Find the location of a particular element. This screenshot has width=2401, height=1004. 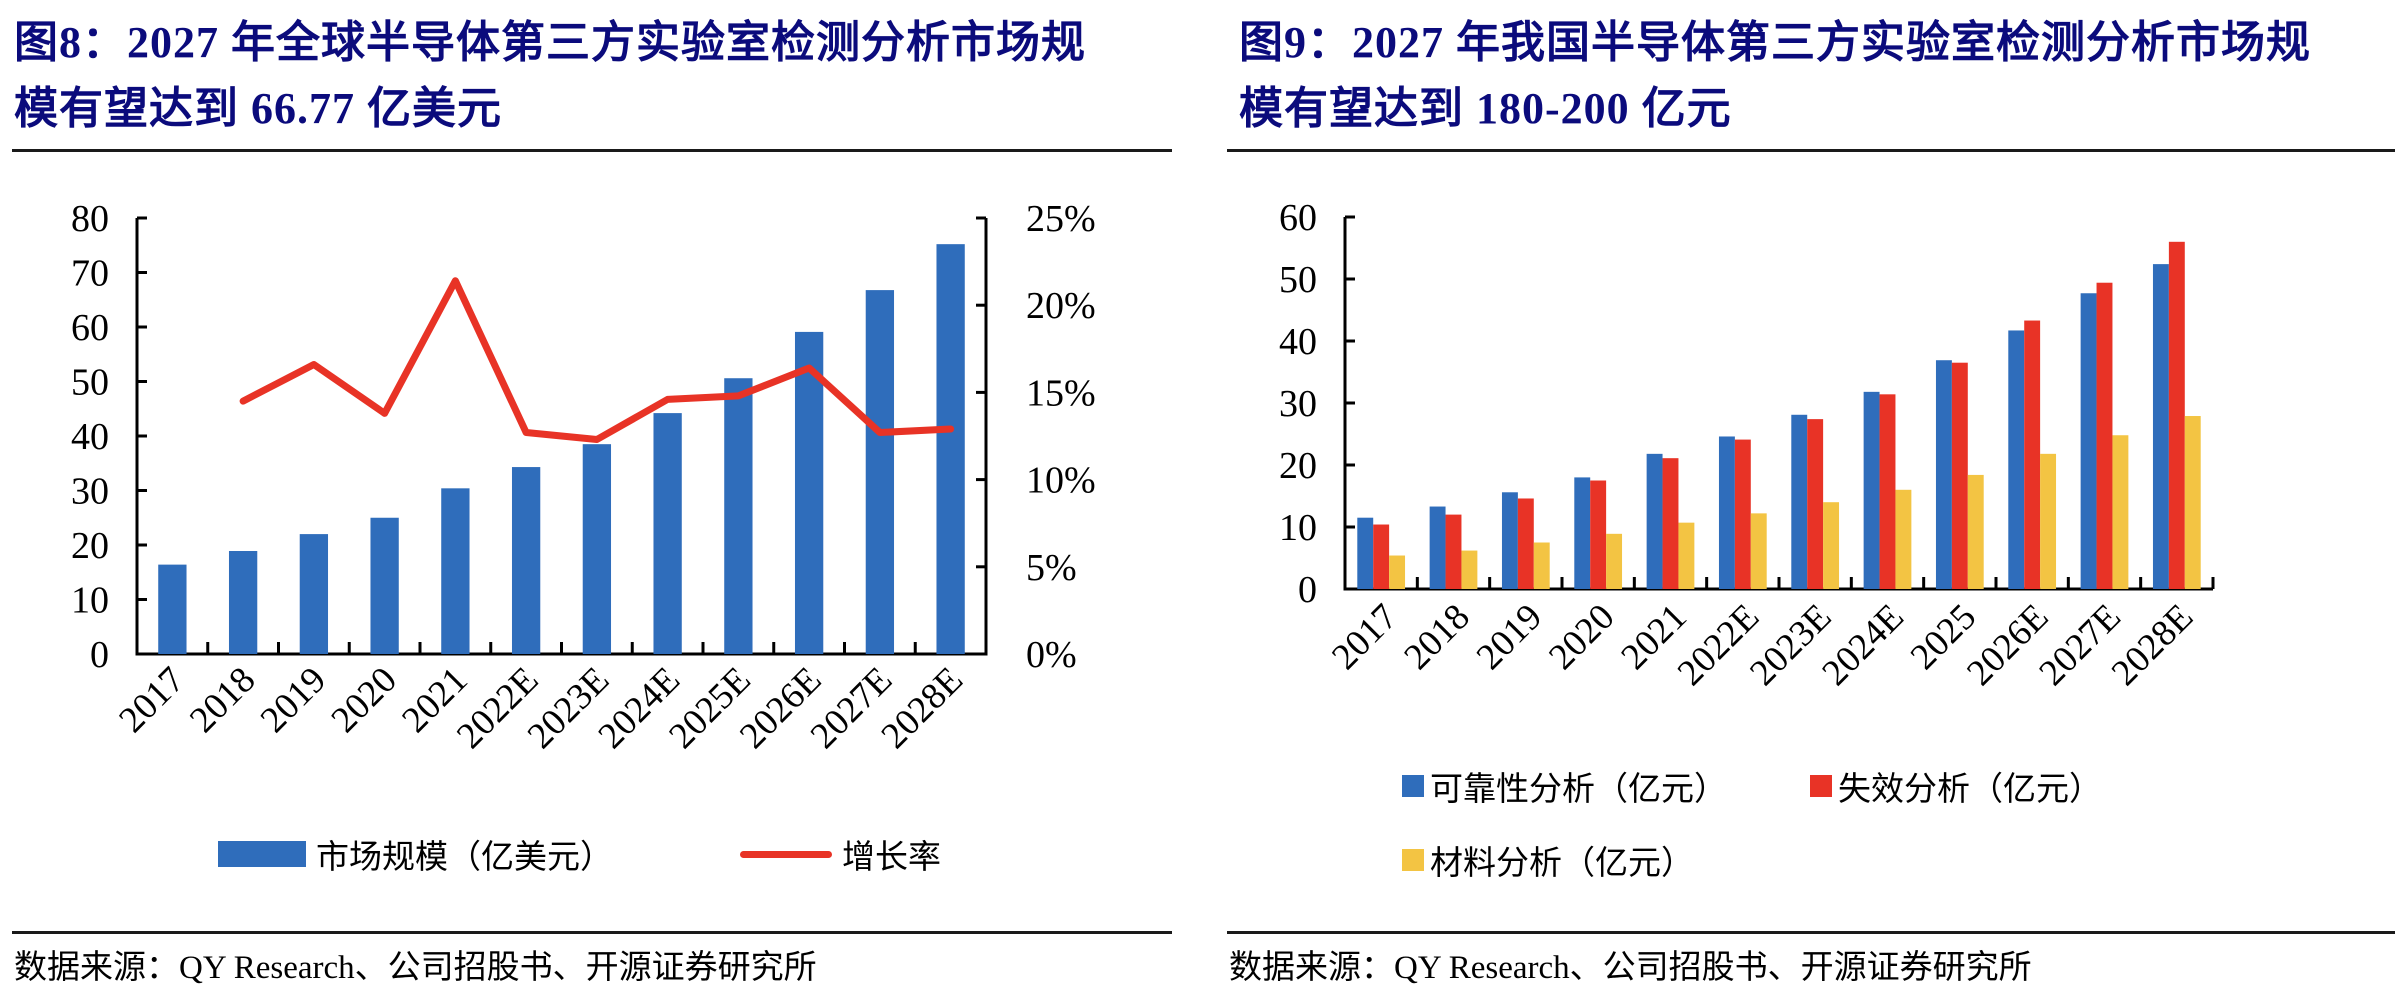

legend-material: 材料分析（亿元） is located at coordinates (1548, 860).